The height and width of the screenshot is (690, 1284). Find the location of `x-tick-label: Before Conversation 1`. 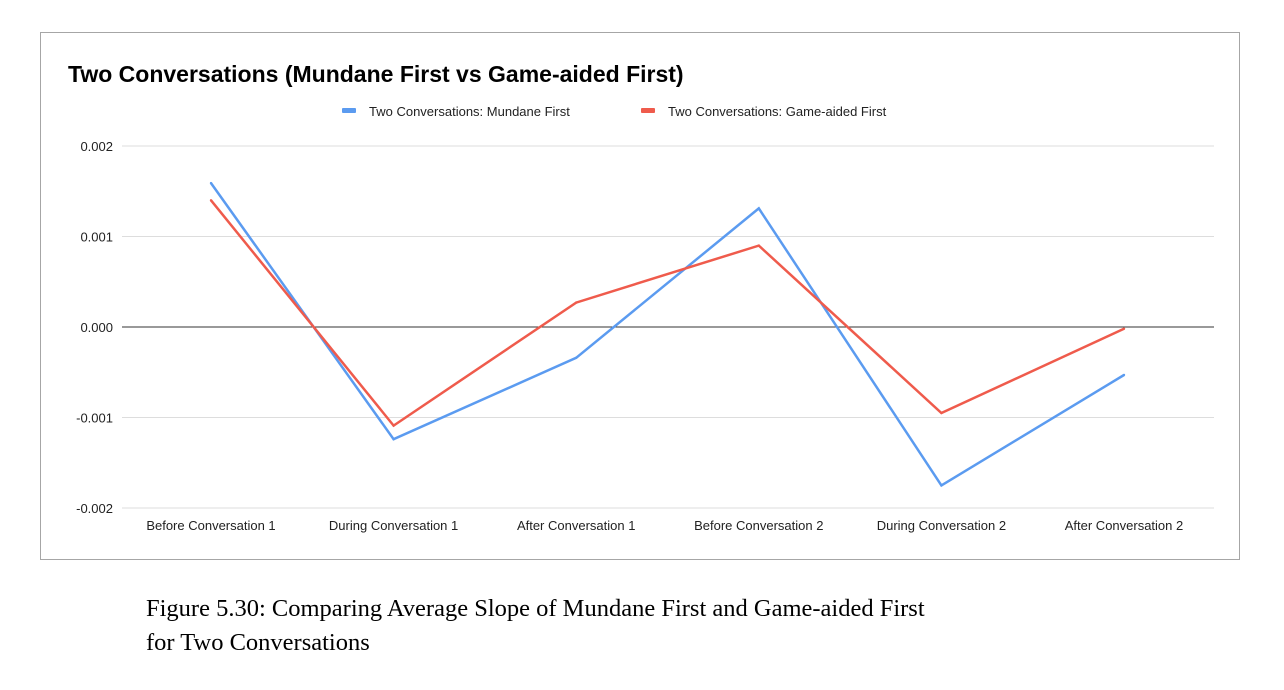

x-tick-label: Before Conversation 1 is located at coordinates (210, 525).